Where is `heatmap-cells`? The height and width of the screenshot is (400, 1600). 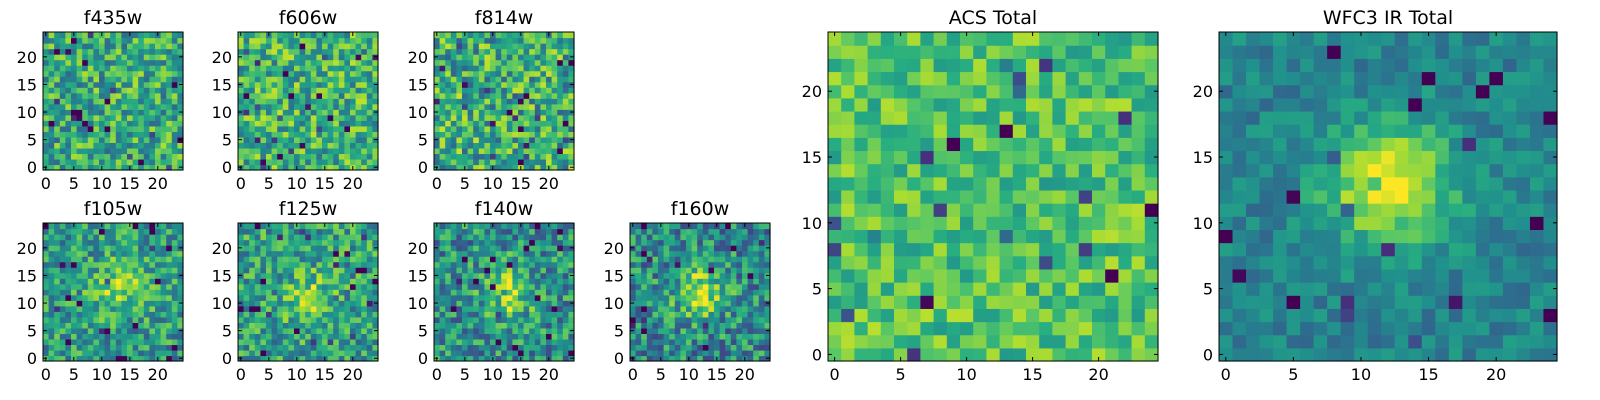 heatmap-cells is located at coordinates (113, 101).